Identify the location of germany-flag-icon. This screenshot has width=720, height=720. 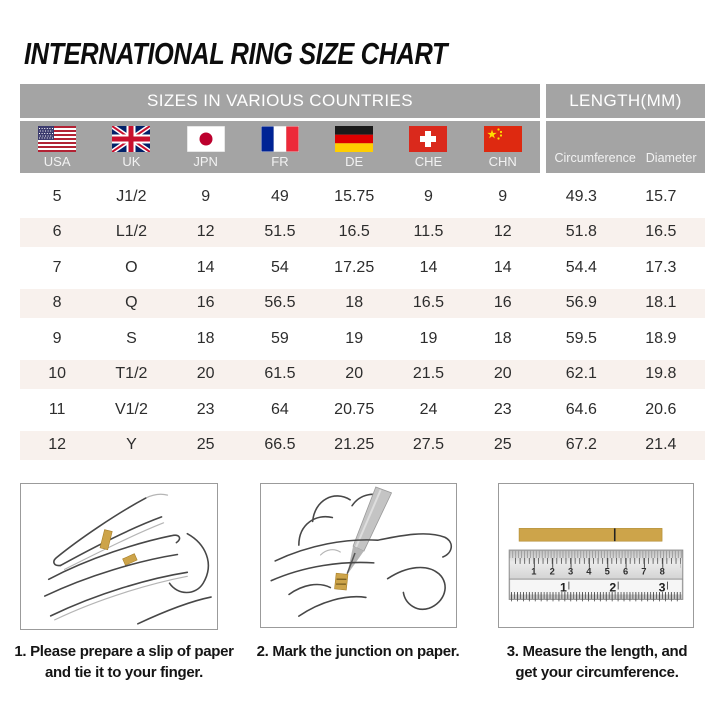
(354, 139).